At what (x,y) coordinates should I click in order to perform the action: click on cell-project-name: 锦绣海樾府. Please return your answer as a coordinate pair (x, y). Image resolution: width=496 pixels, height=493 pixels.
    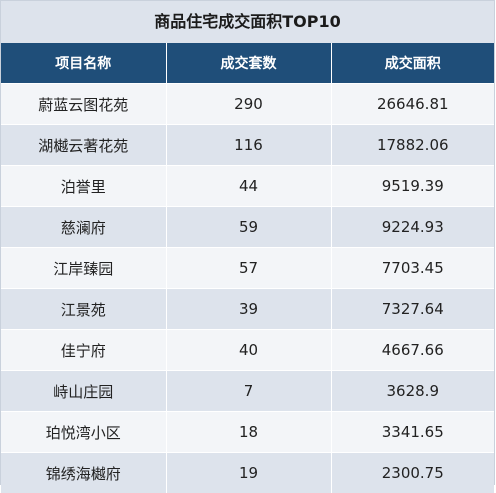
    Looking at the image, I should click on (83, 473).